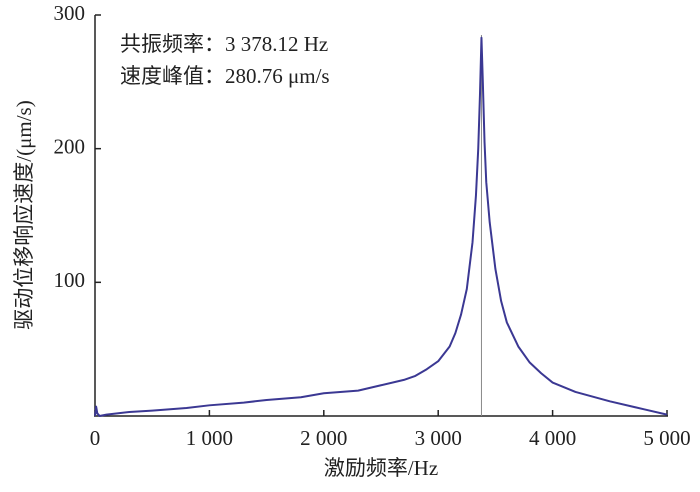  What do you see at coordinates (70, 146) in the screenshot?
I see `y-tick-label: 200` at bounding box center [70, 146].